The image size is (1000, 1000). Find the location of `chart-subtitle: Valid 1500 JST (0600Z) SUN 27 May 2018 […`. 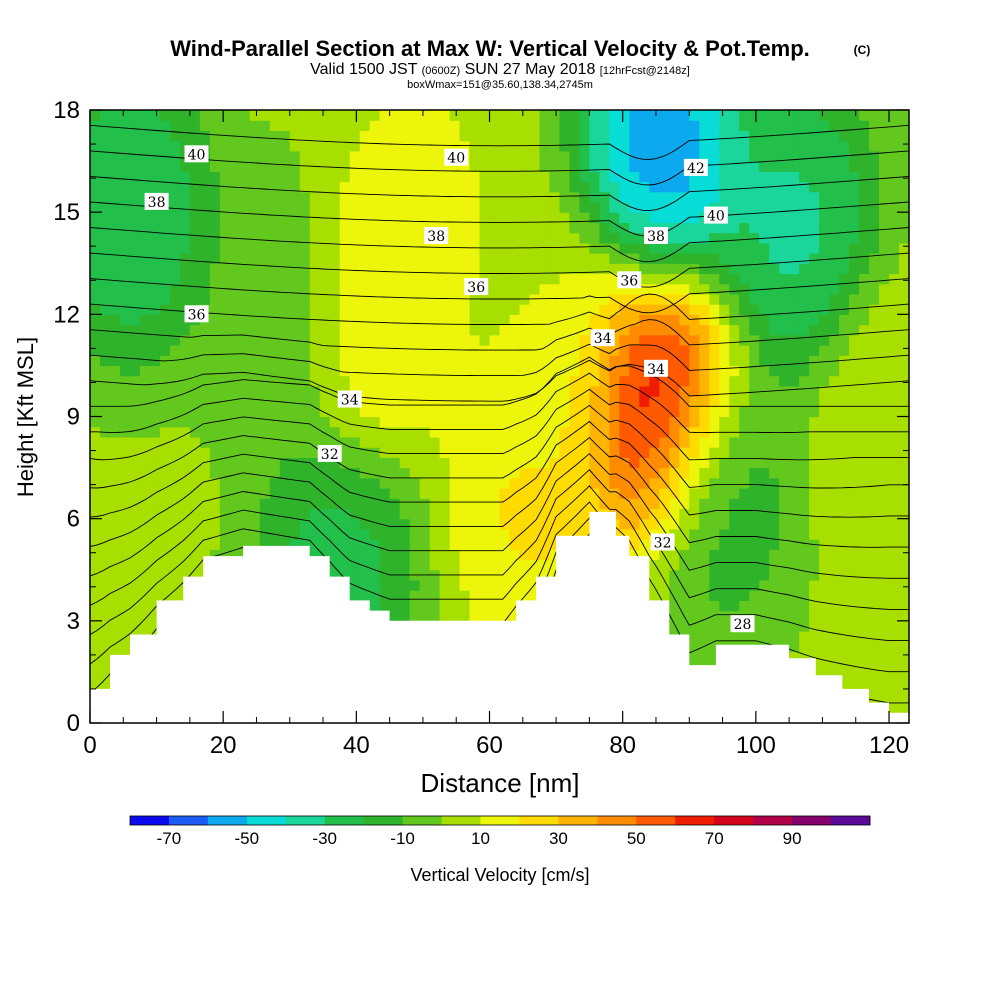

chart-subtitle: Valid 1500 JST (0600Z) SUN 27 May 2018 [… is located at coordinates (500, 69).